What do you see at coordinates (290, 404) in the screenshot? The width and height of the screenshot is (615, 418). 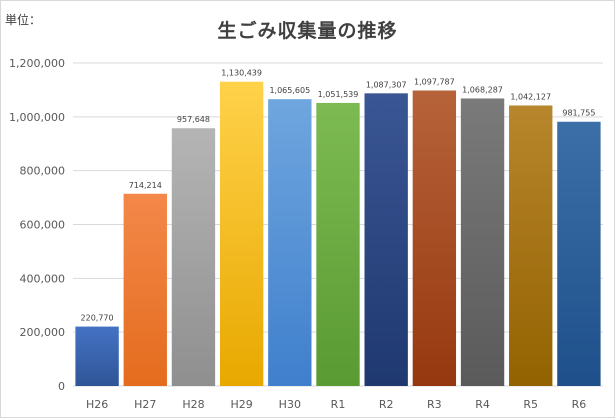 I see `x-tick-label: H30` at bounding box center [290, 404].